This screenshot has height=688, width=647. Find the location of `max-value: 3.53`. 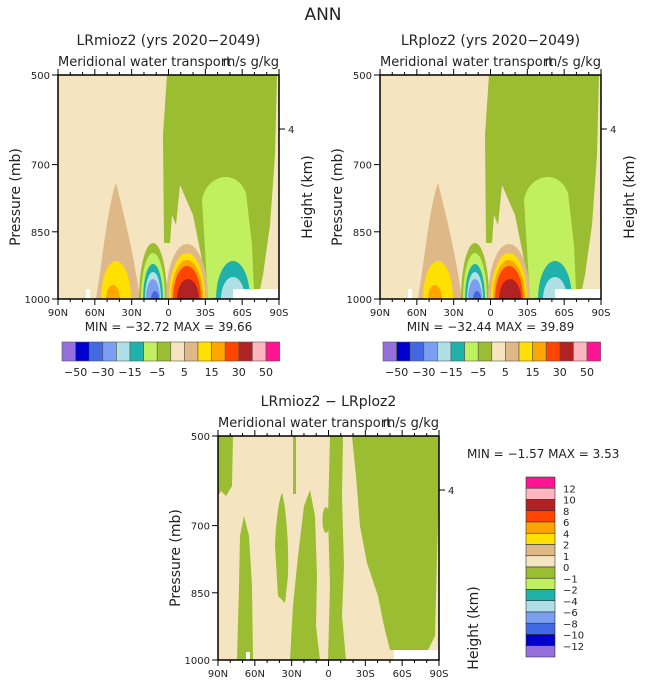

max-value: 3.53 is located at coordinates (606, 454).